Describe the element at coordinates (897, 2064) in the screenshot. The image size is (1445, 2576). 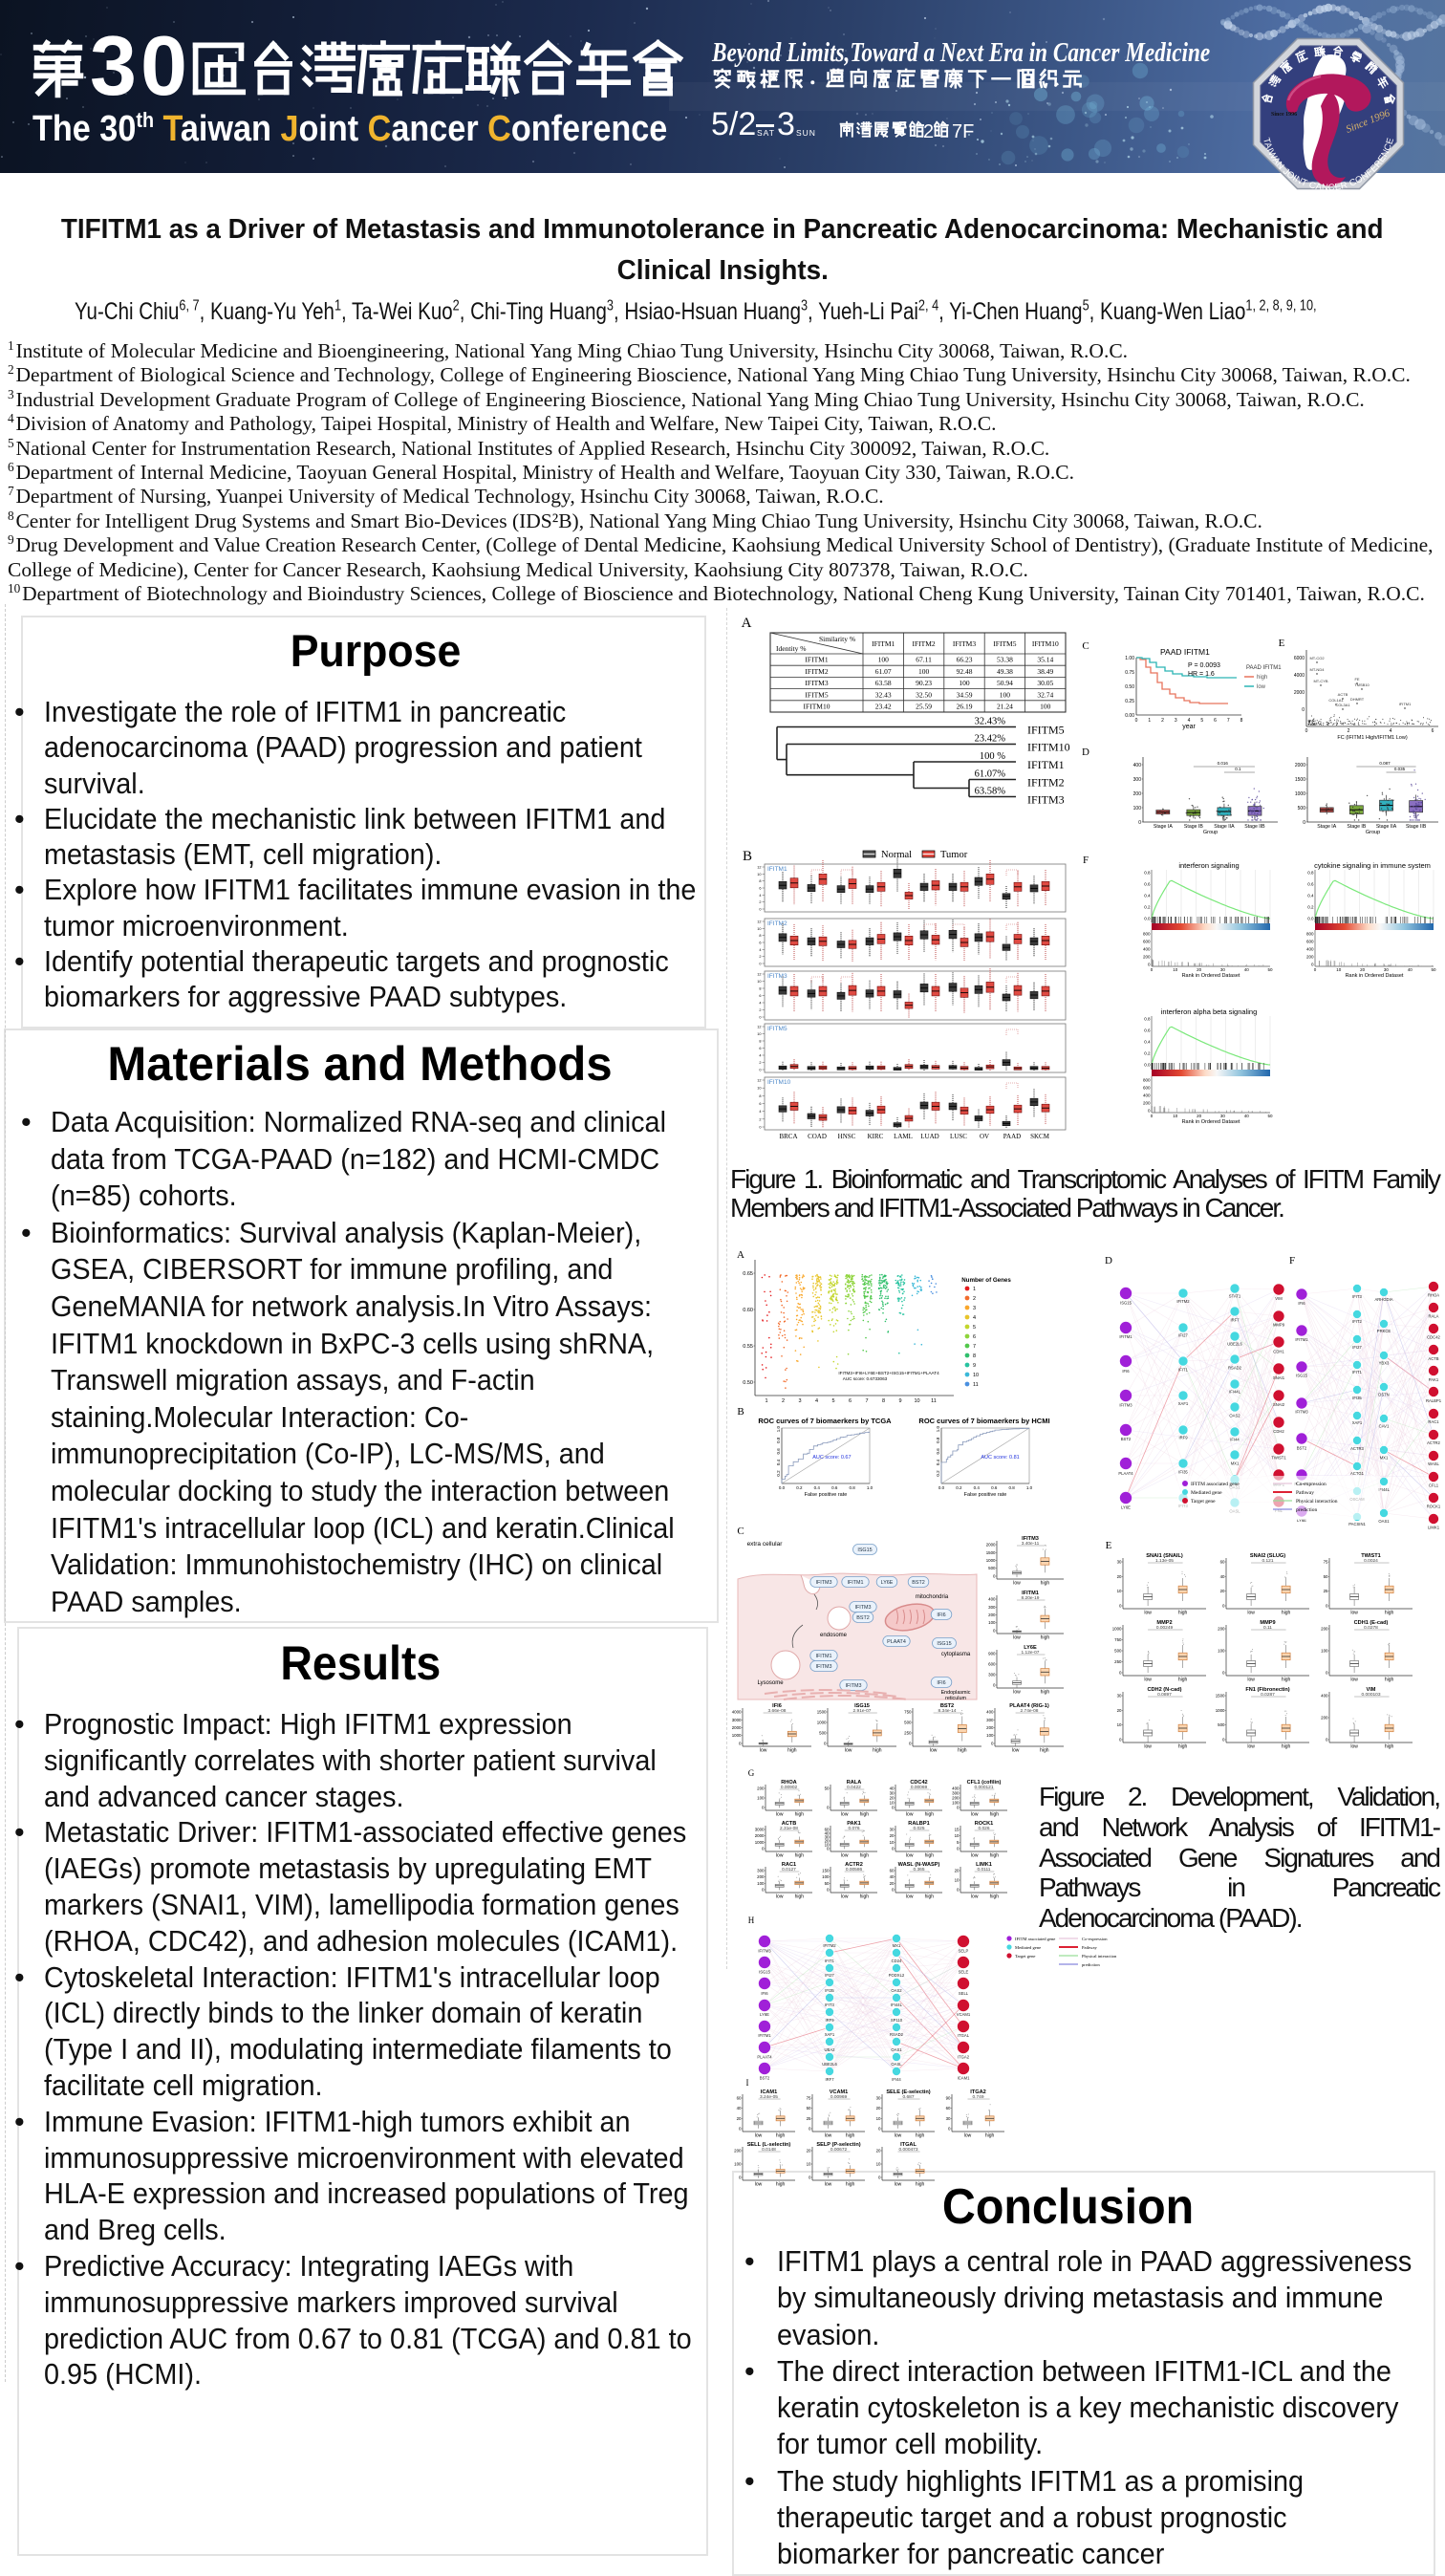
I see `svg-text: OASL` at that location.